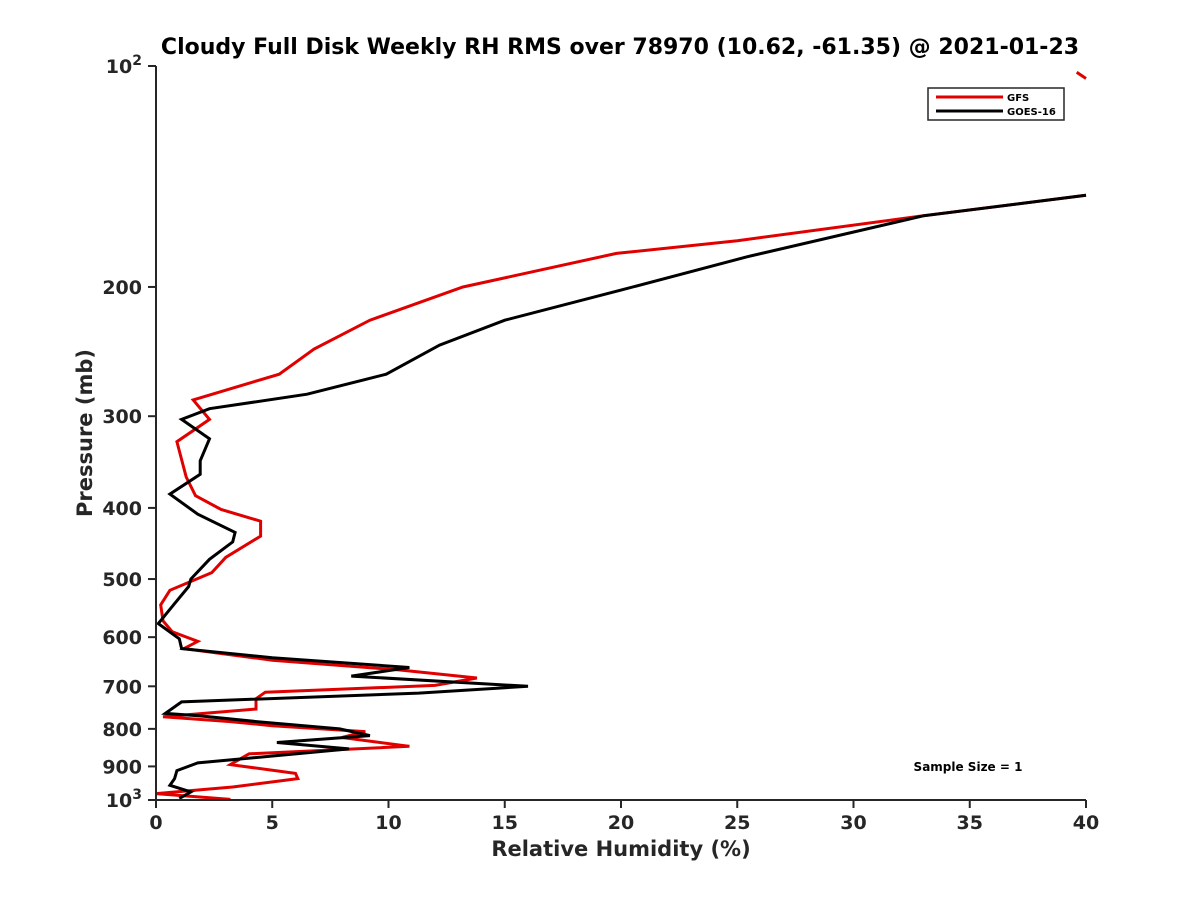  Describe the element at coordinates (124, 65) in the screenshot. I see `y-tick-label: 10²` at that location.